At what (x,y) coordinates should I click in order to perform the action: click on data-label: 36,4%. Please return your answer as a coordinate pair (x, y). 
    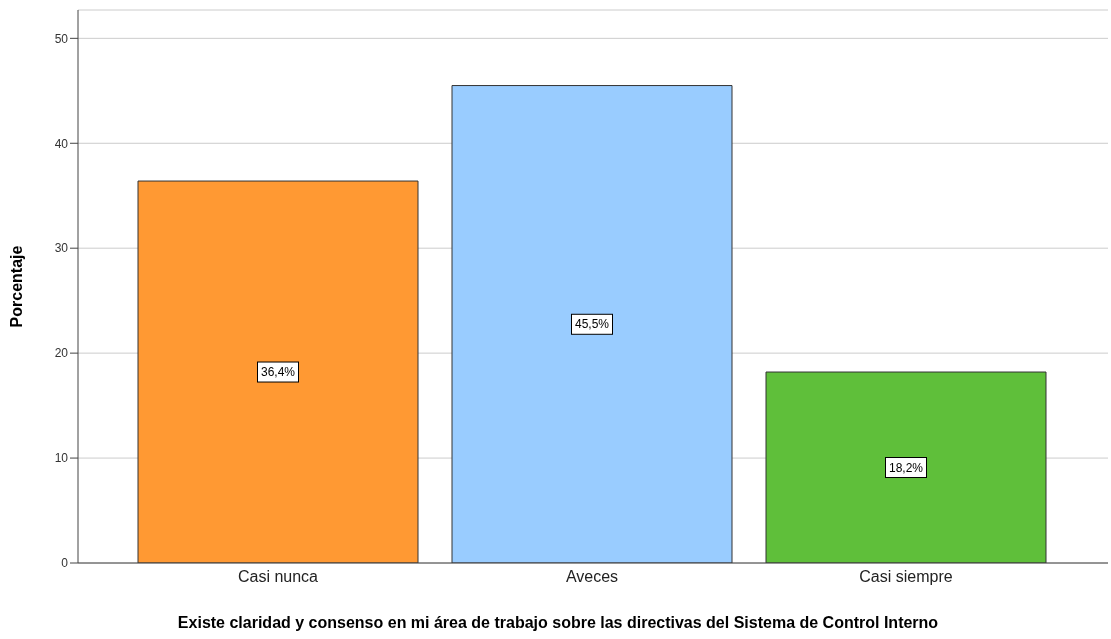
    Looking at the image, I should click on (278, 372).